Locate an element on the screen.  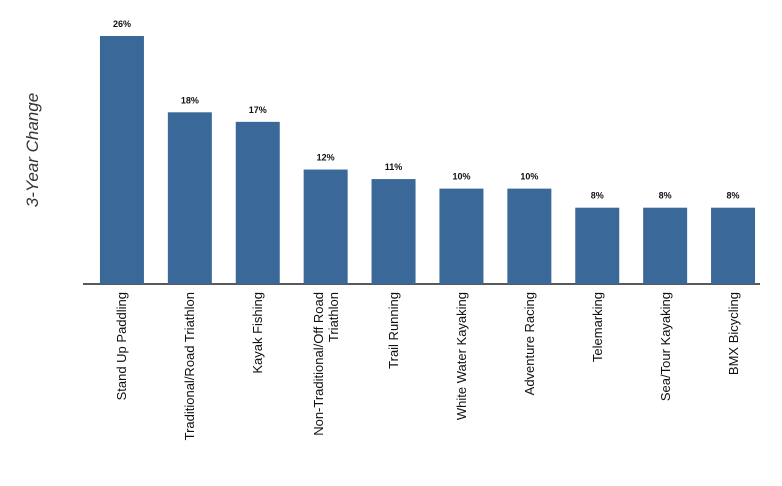
x-tick-label: Adventure Racing is located at coordinates (529, 344).